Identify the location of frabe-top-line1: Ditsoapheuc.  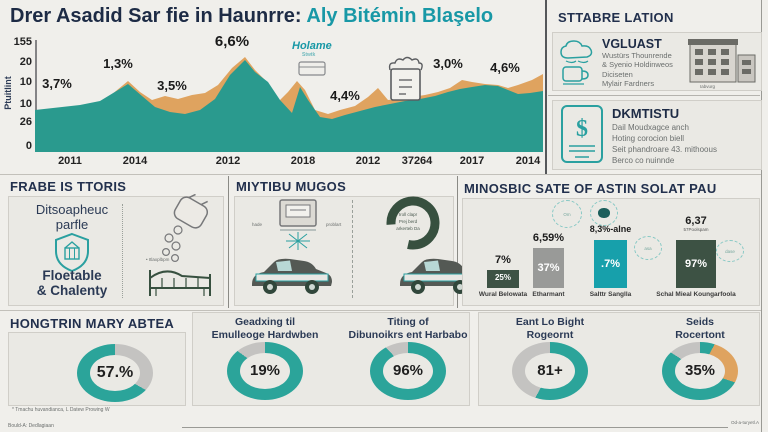
(72, 209).